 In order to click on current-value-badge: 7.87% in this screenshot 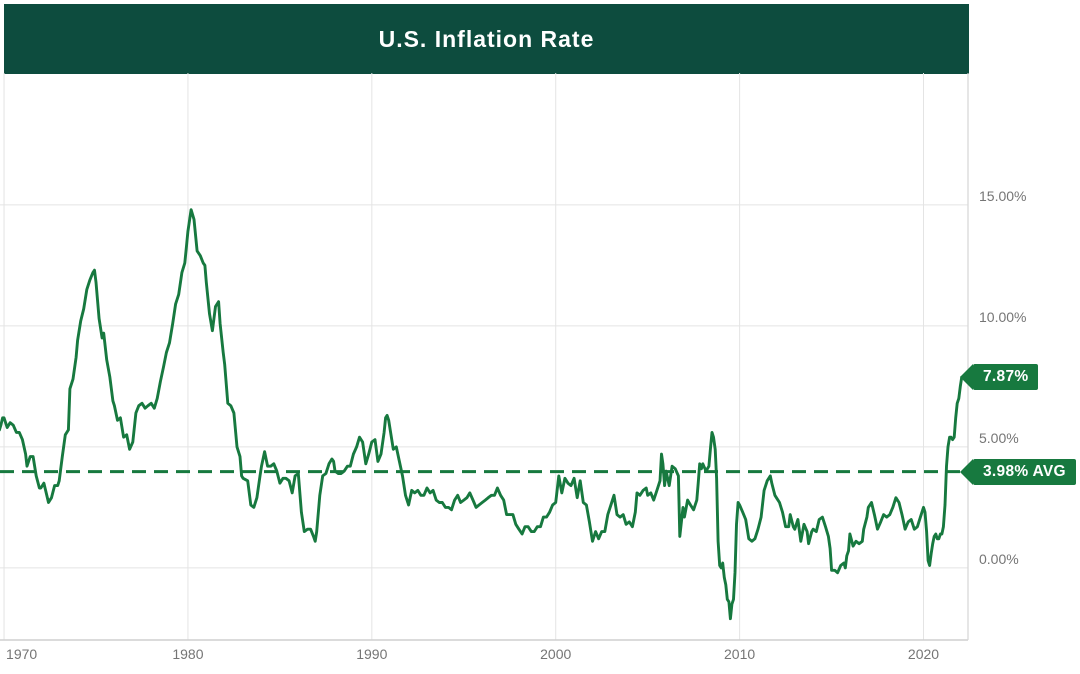, I will do `click(999, 377)`.